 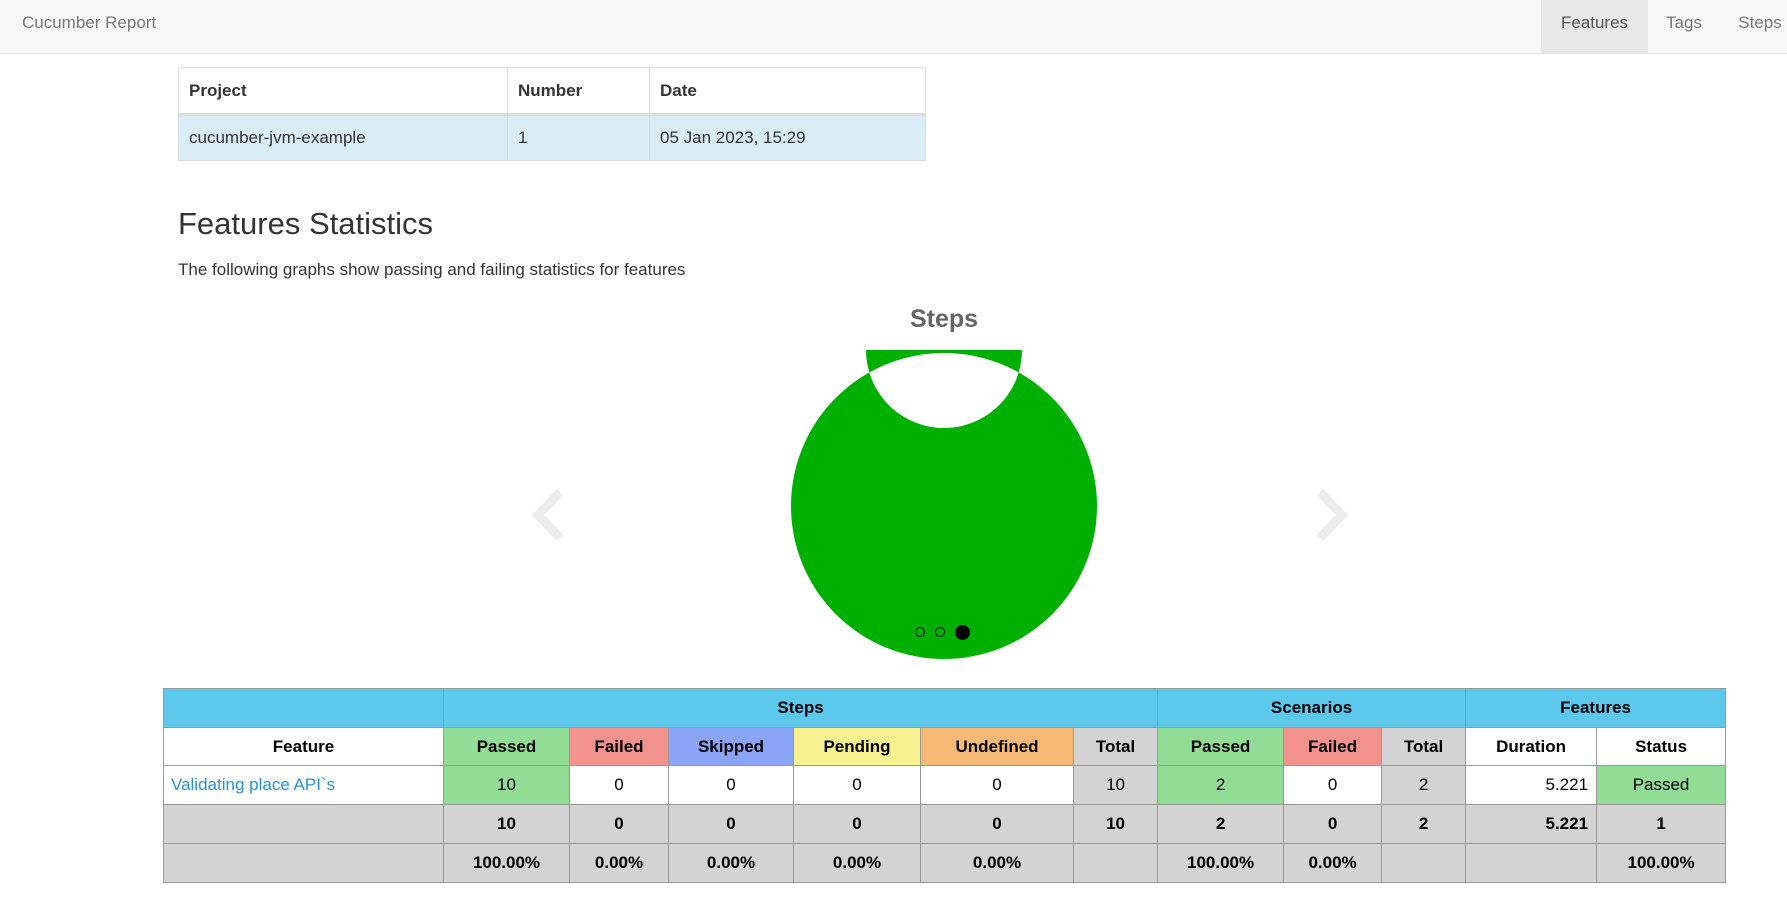 I want to click on header-steps-passed: Passed, so click(x=506, y=746).